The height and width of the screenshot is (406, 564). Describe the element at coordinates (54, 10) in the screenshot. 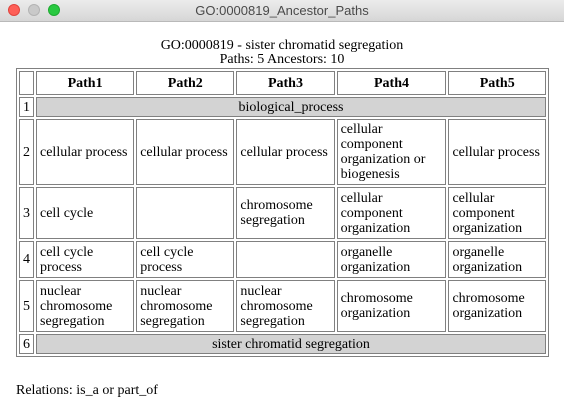

I see `zoom-window-button` at that location.